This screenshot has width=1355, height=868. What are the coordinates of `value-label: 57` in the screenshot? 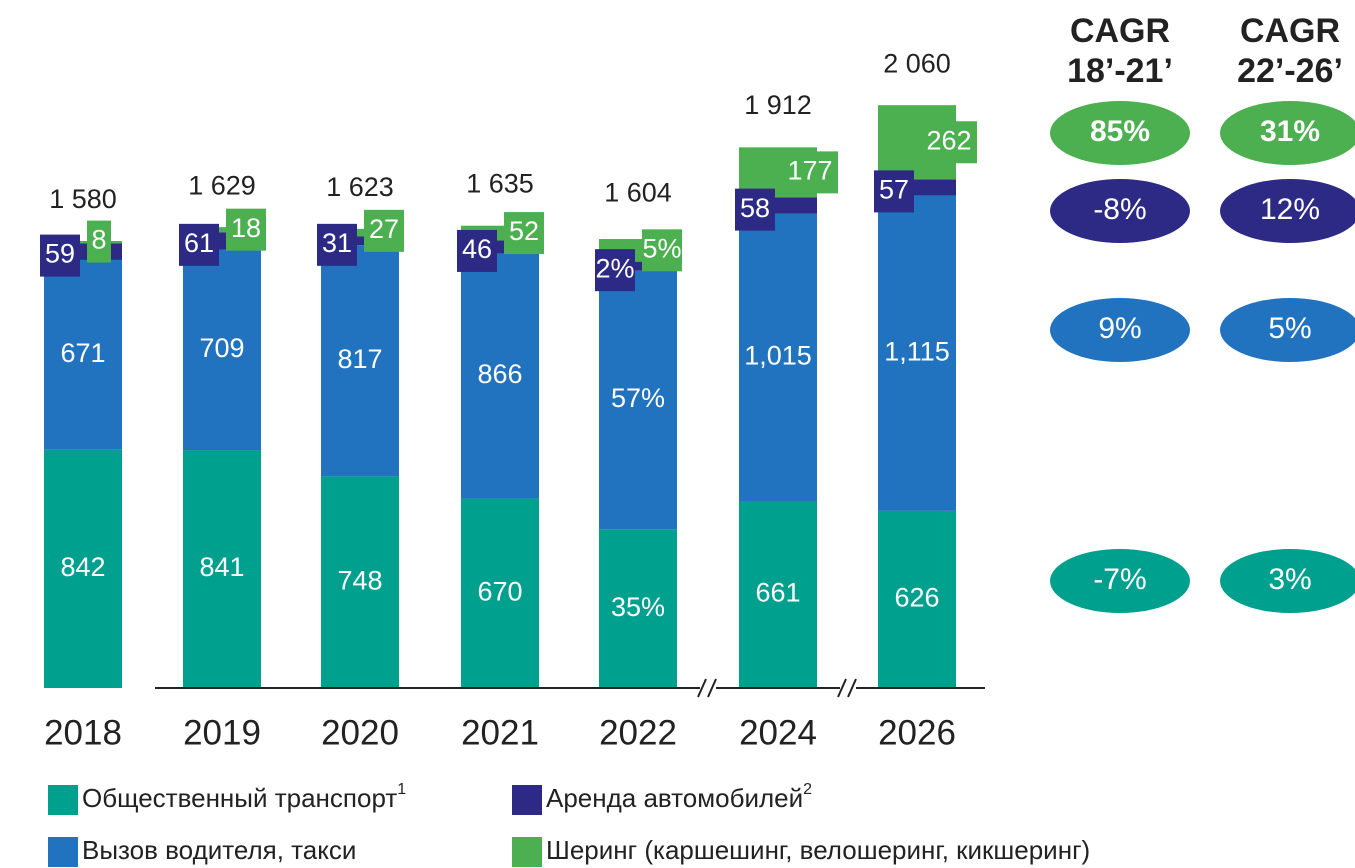 It's located at (894, 190).